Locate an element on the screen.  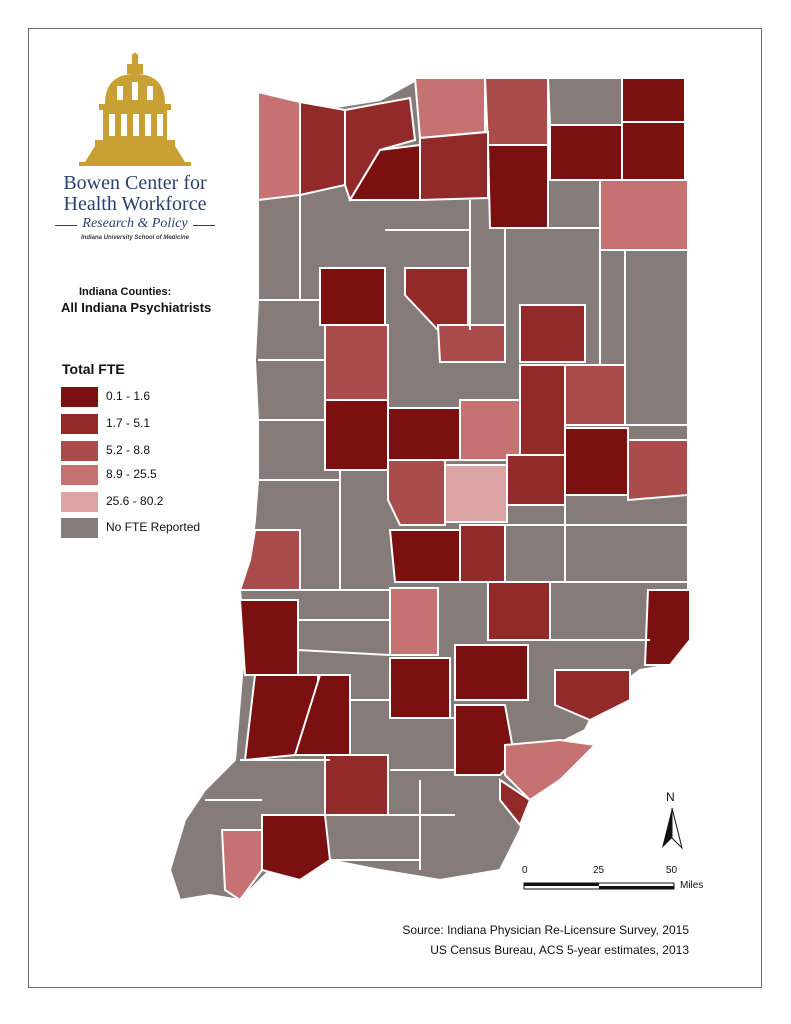
scale-units-label: Miles is located at coordinates (692, 885).